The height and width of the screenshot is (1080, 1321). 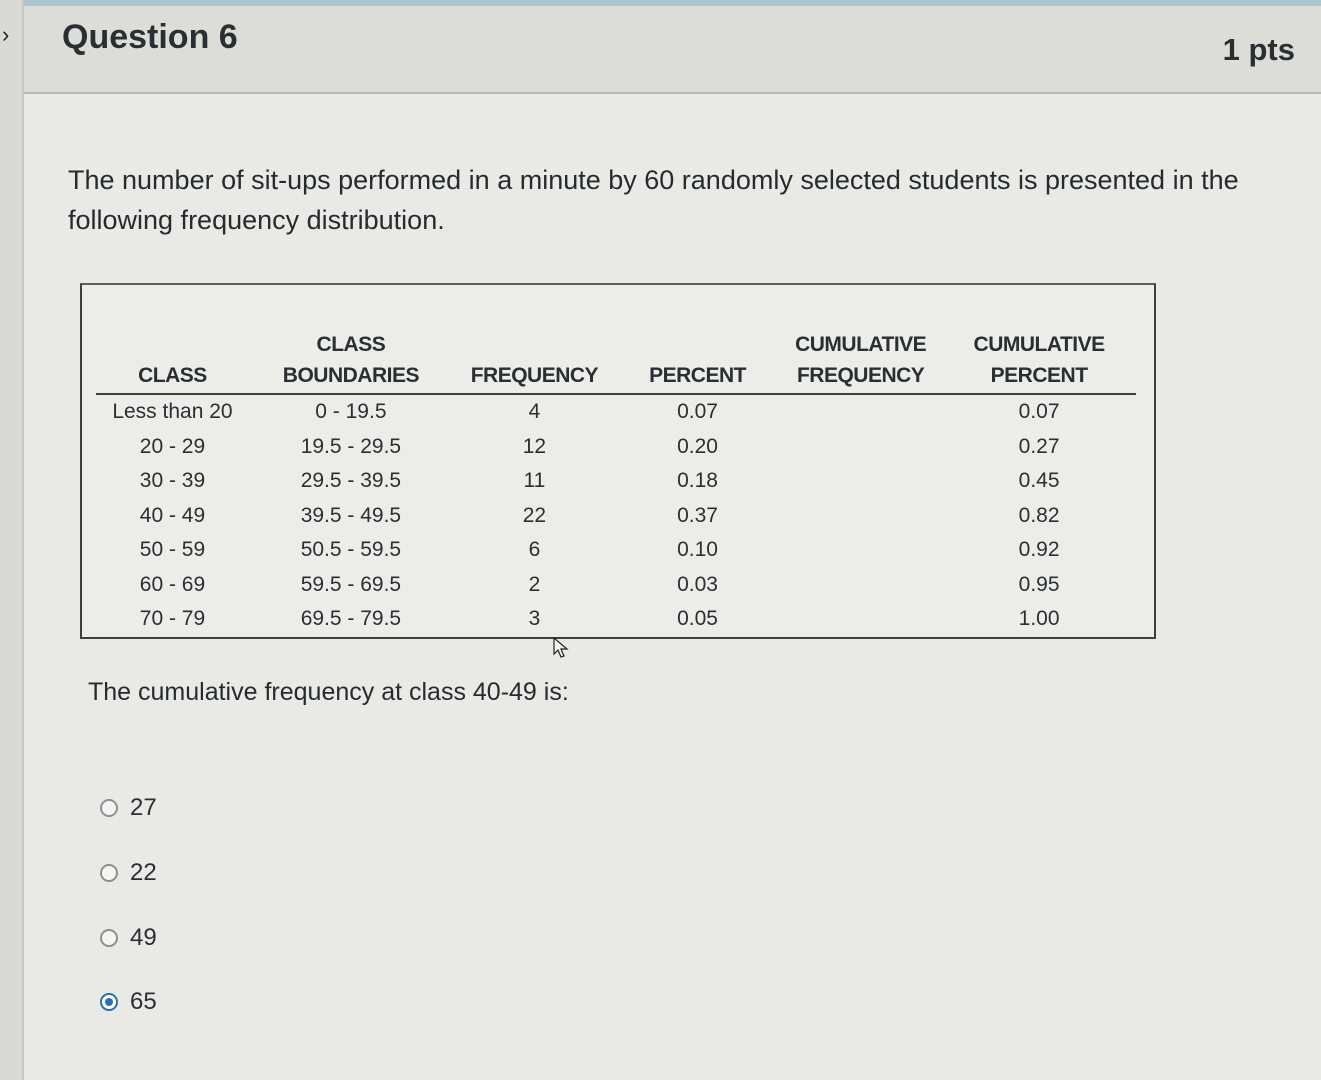 What do you see at coordinates (672, 50) in the screenshot?
I see `question-header: Question 6 1 pts` at bounding box center [672, 50].